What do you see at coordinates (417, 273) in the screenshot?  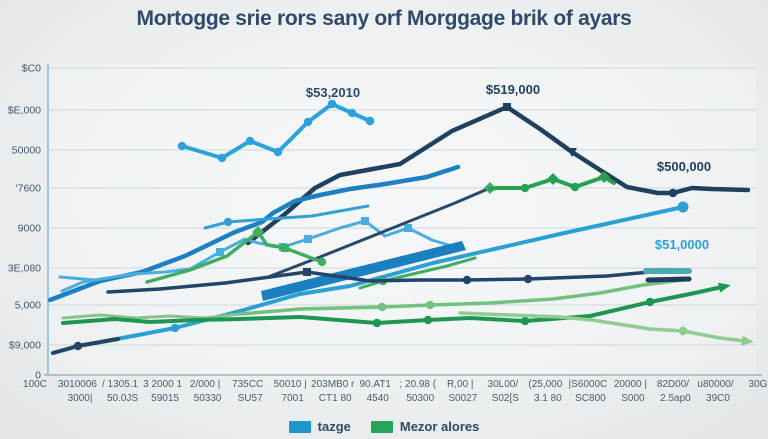 I see `series-green-cross` at bounding box center [417, 273].